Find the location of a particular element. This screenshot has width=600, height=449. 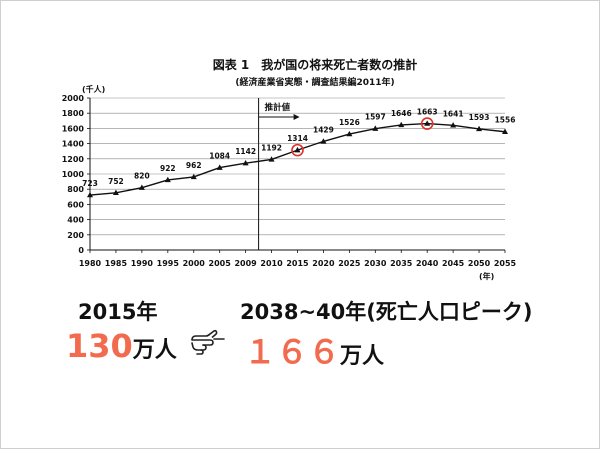

data-label: 922 is located at coordinates (168, 168).